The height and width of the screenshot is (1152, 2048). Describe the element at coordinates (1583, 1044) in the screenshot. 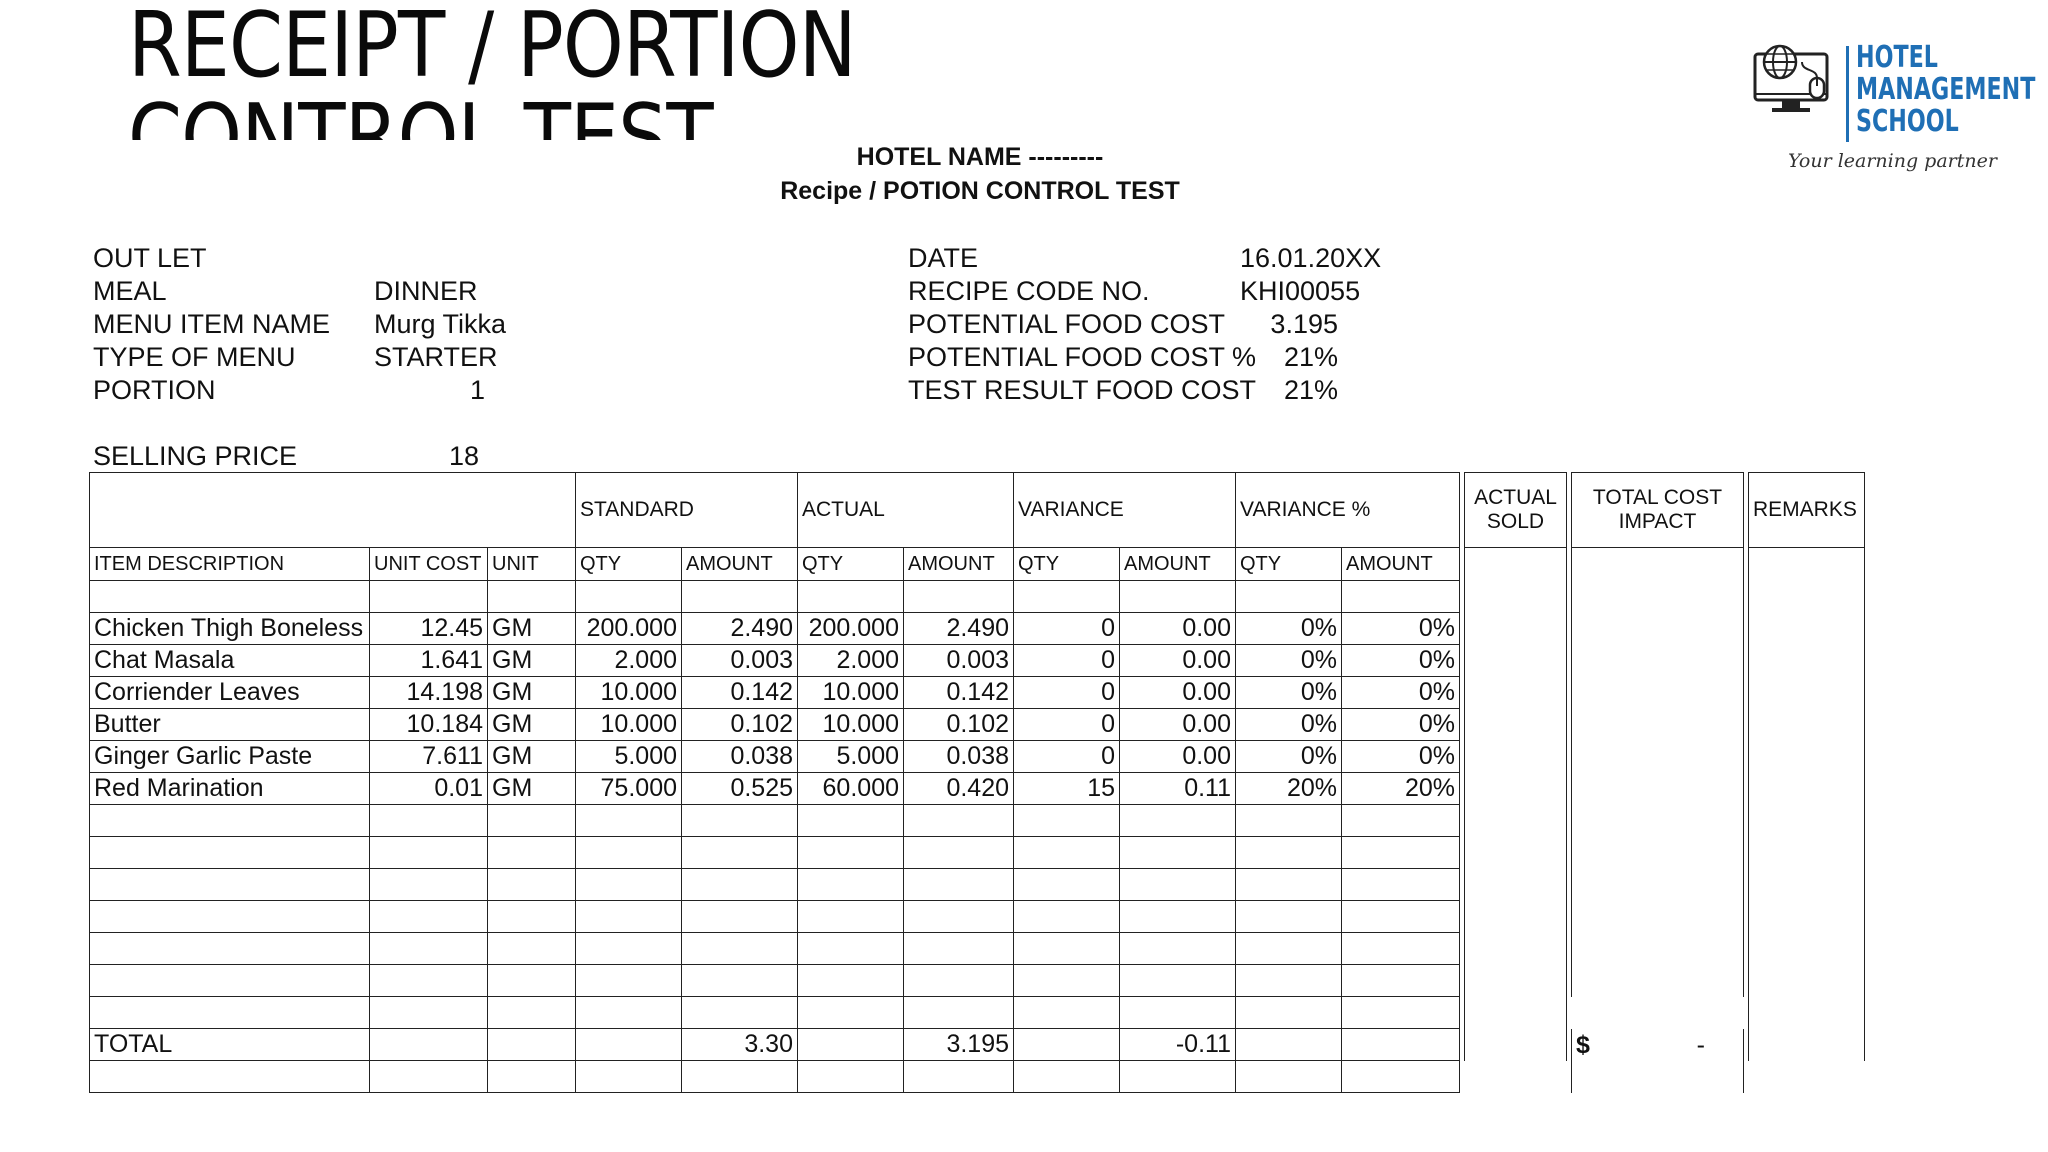

I see `currency-symbol: $` at that location.